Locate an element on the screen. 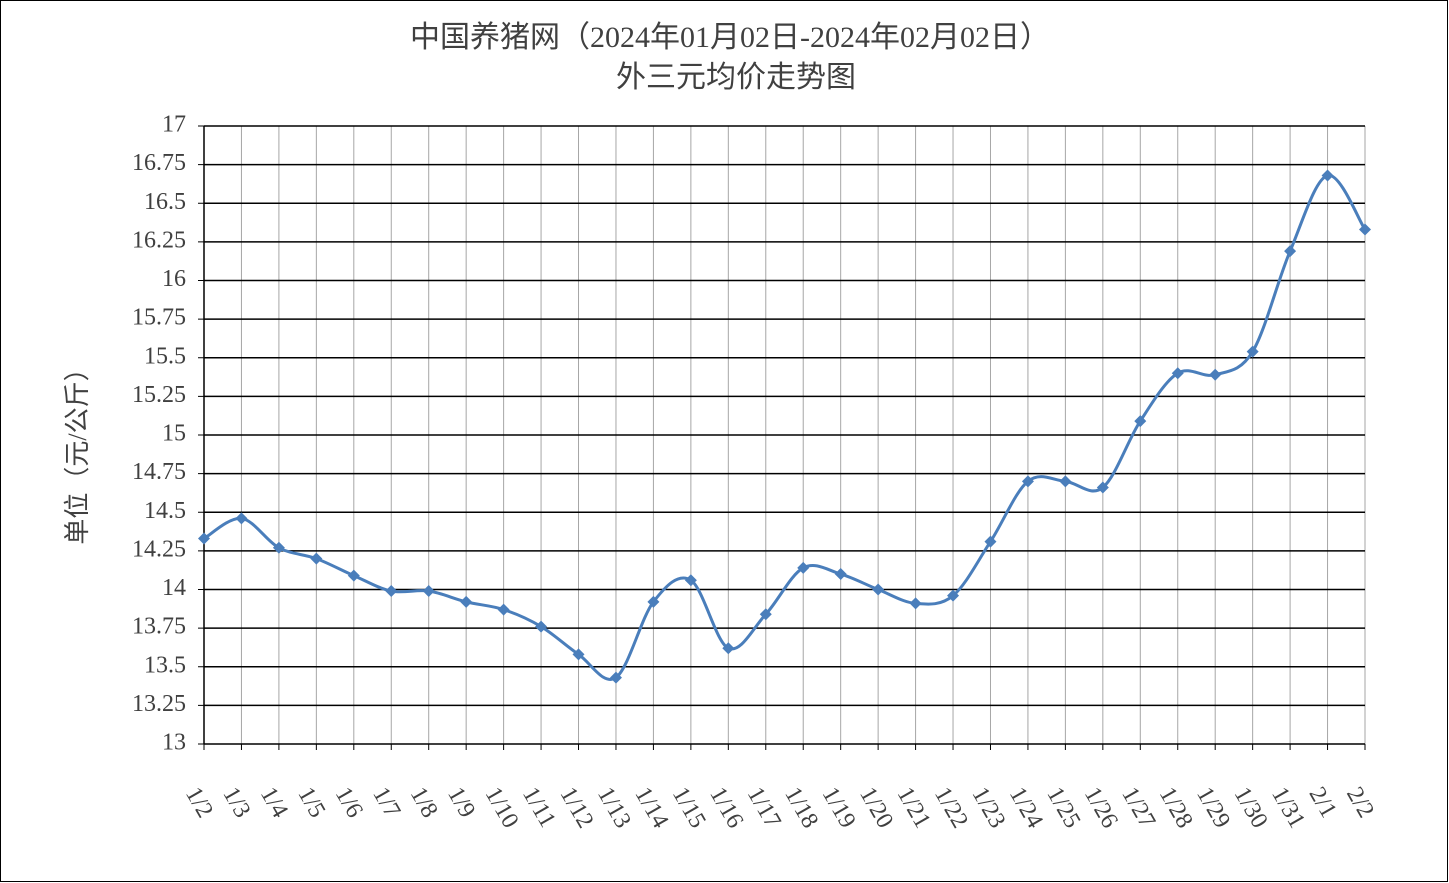 Image resolution: width=1449 pixels, height=883 pixels. y-tick-label: 13 is located at coordinates (174, 743).